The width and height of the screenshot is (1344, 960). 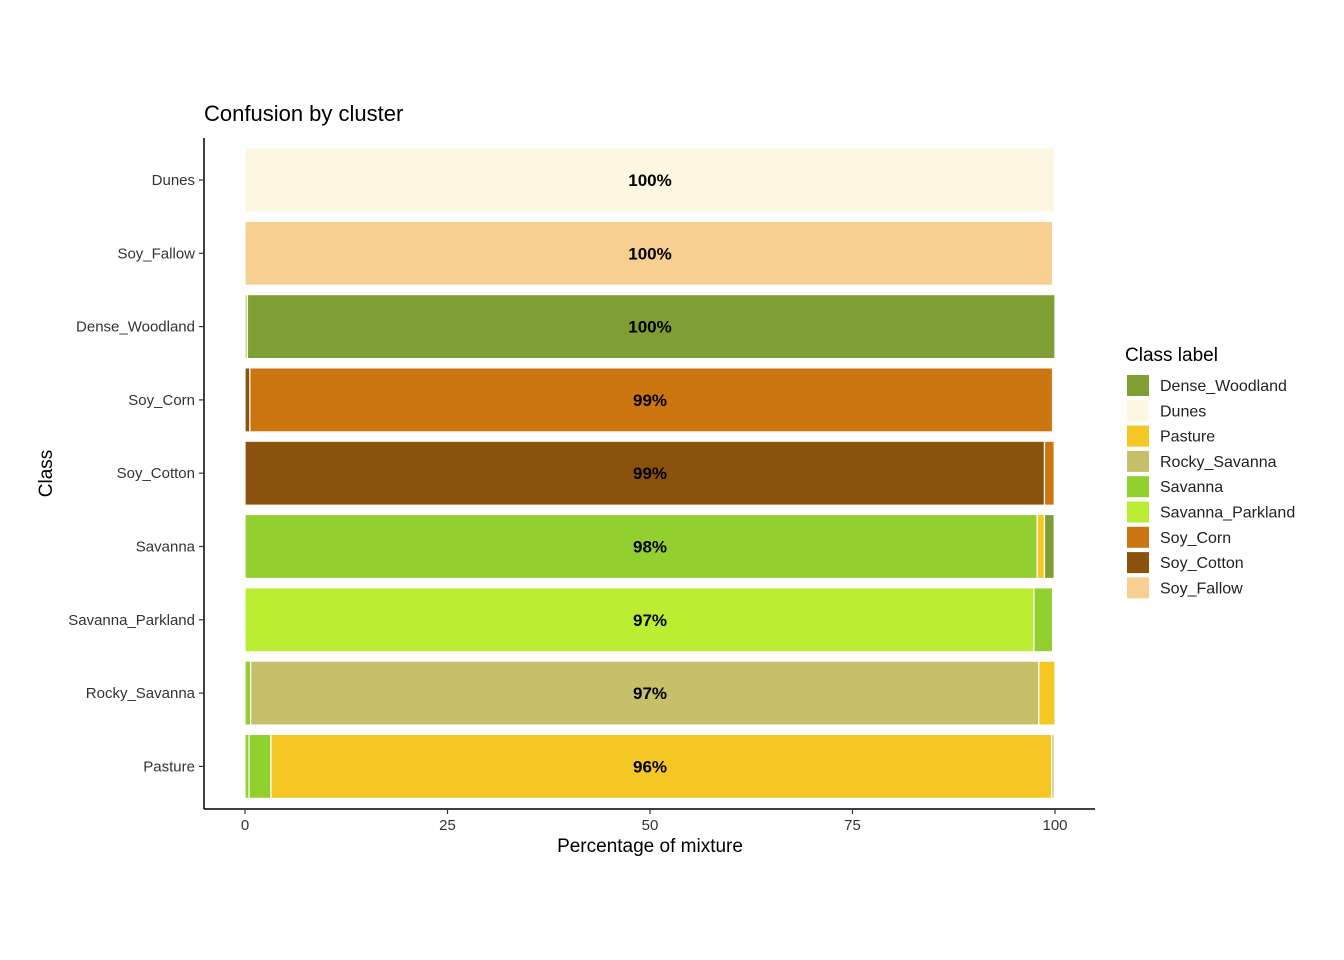 I want to click on legend-swatch-Pasture, so click(x=1138, y=436).